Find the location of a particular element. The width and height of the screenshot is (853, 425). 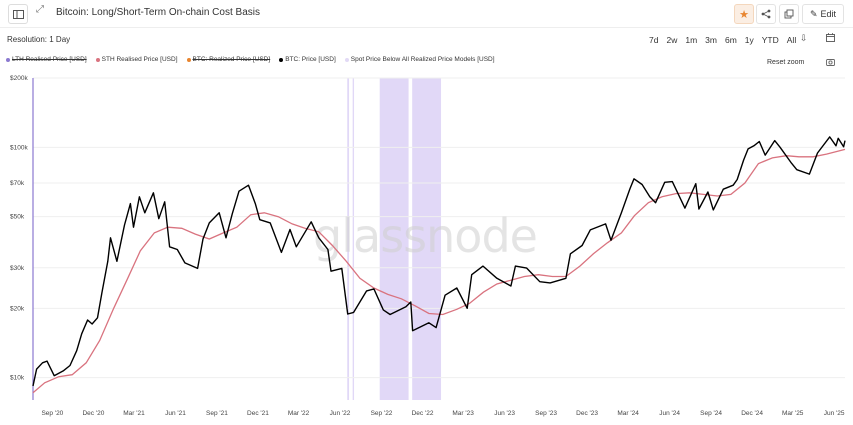

range-3m: 3m is located at coordinates (711, 40).